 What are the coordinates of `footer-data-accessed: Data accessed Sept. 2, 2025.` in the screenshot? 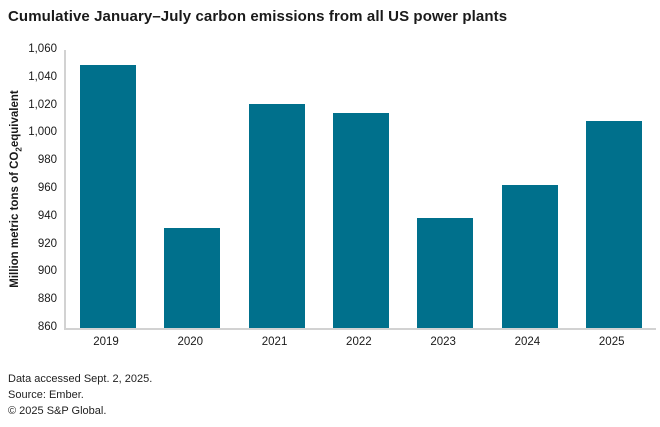 It's located at (80, 379).